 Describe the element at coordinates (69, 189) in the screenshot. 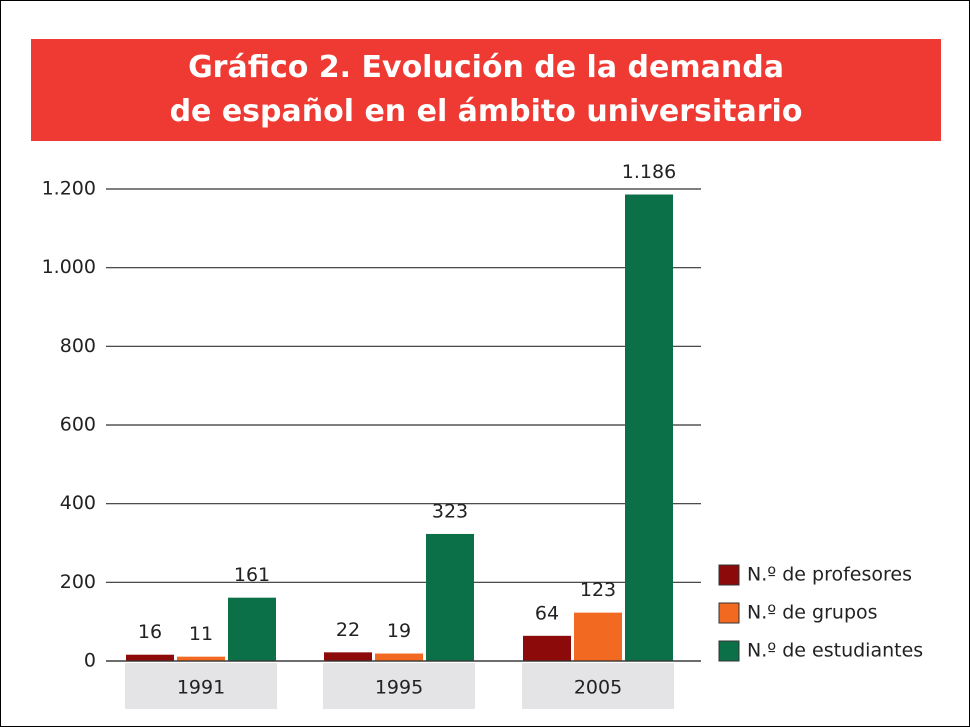

I see `y-tick-label: 1.200` at that location.